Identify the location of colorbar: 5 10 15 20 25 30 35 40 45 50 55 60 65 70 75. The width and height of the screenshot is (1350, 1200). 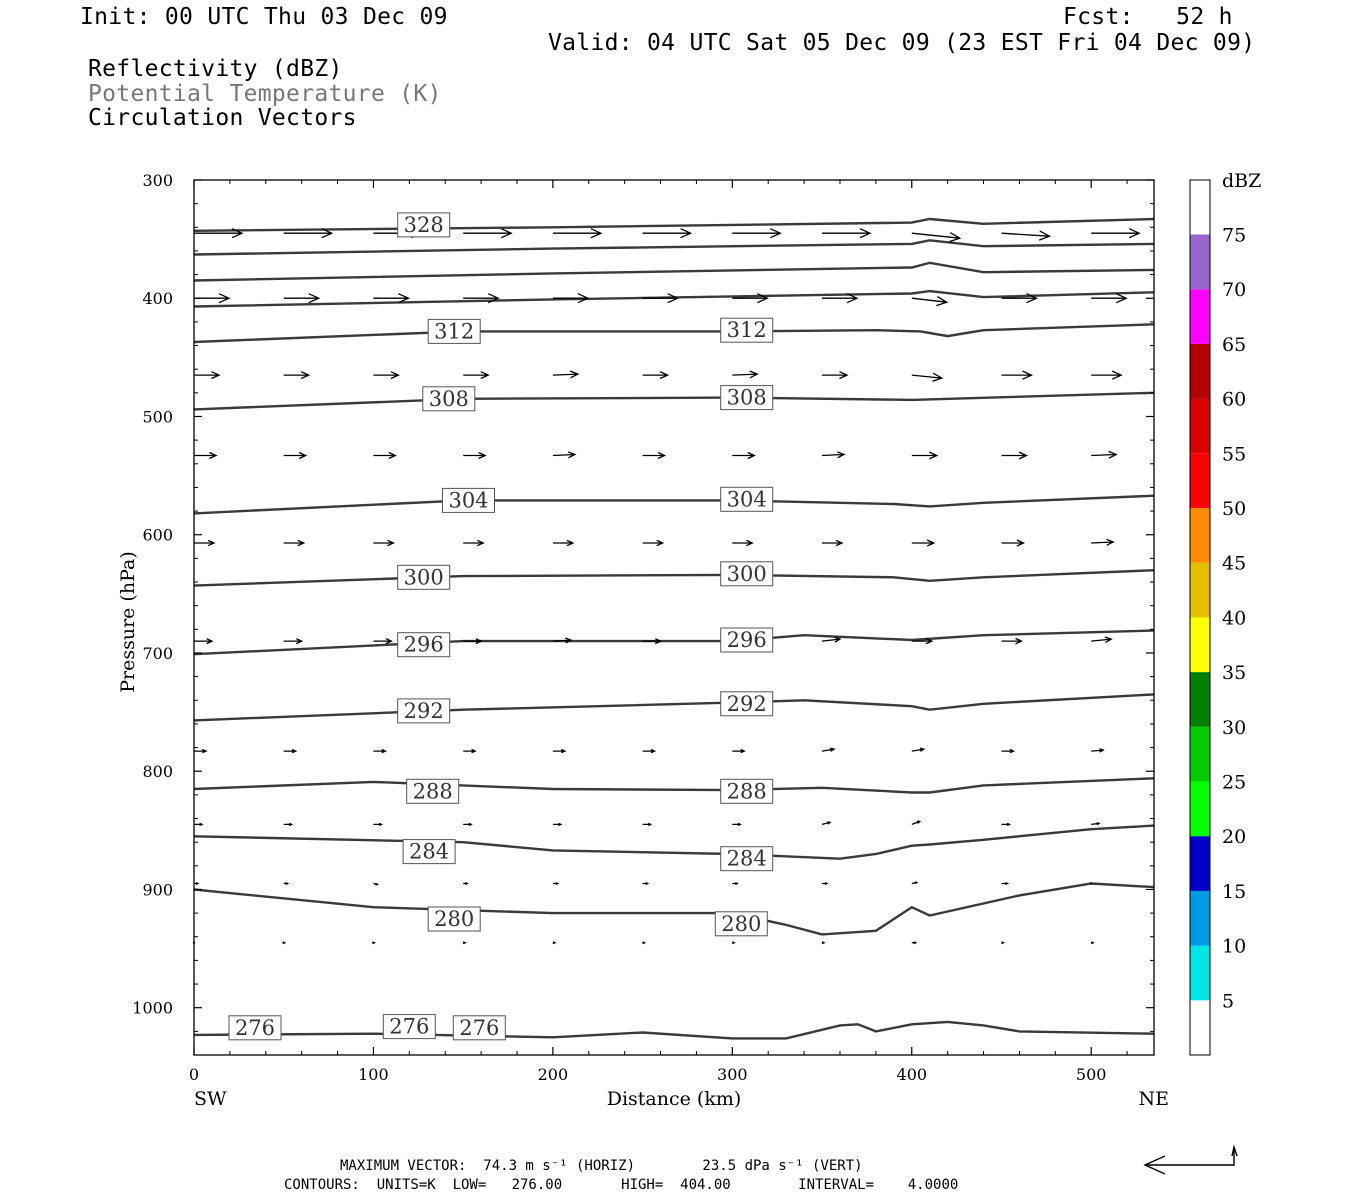
(1217, 617).